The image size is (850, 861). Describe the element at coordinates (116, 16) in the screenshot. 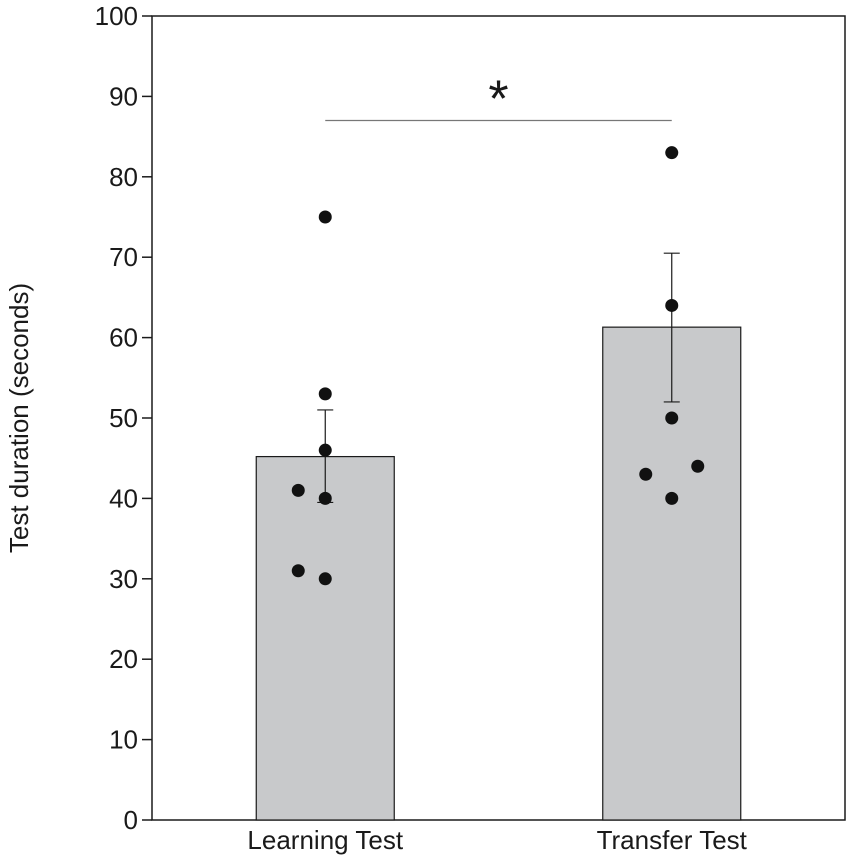

I see `y-tick-label-100: 100` at that location.